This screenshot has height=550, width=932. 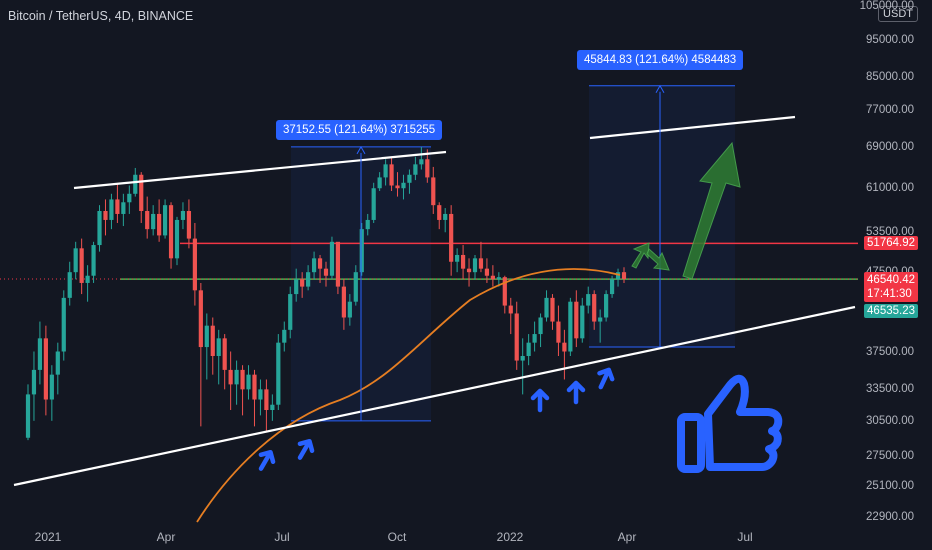 What do you see at coordinates (260, 170) in the screenshot?
I see `upper-trendline` at bounding box center [260, 170].